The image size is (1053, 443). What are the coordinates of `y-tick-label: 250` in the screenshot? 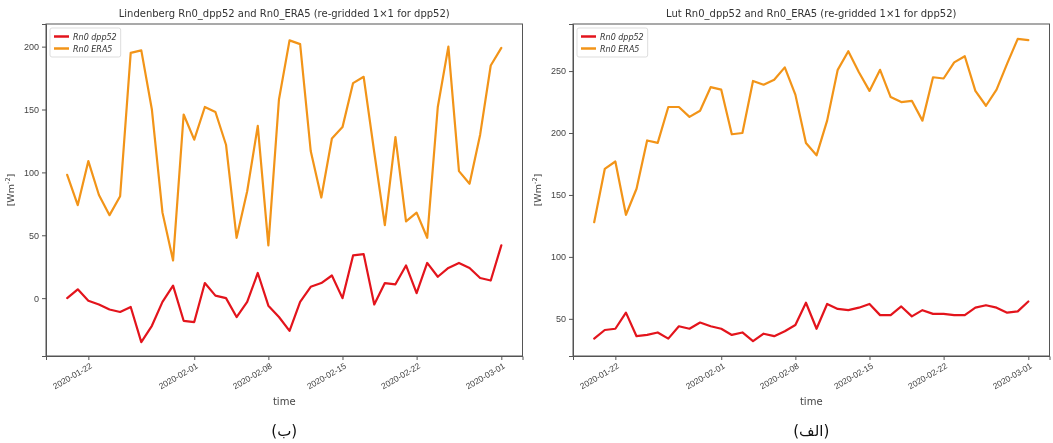 It's located at (558, 71).